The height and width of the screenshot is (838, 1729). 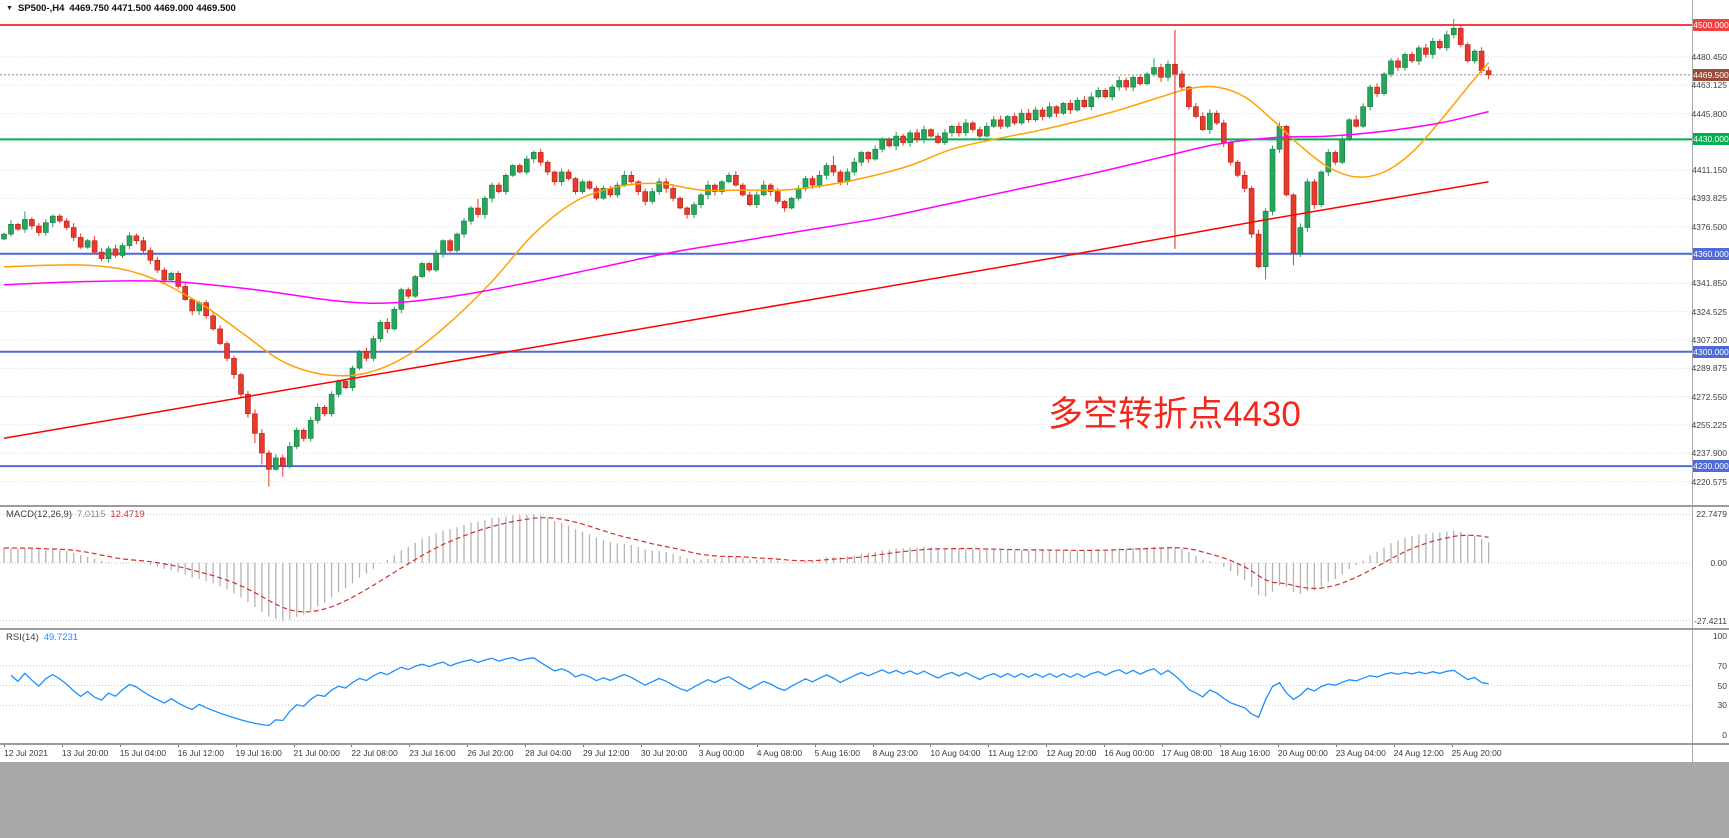 I want to click on price-tag-4230.000: 4230.000, so click(x=1711, y=466).